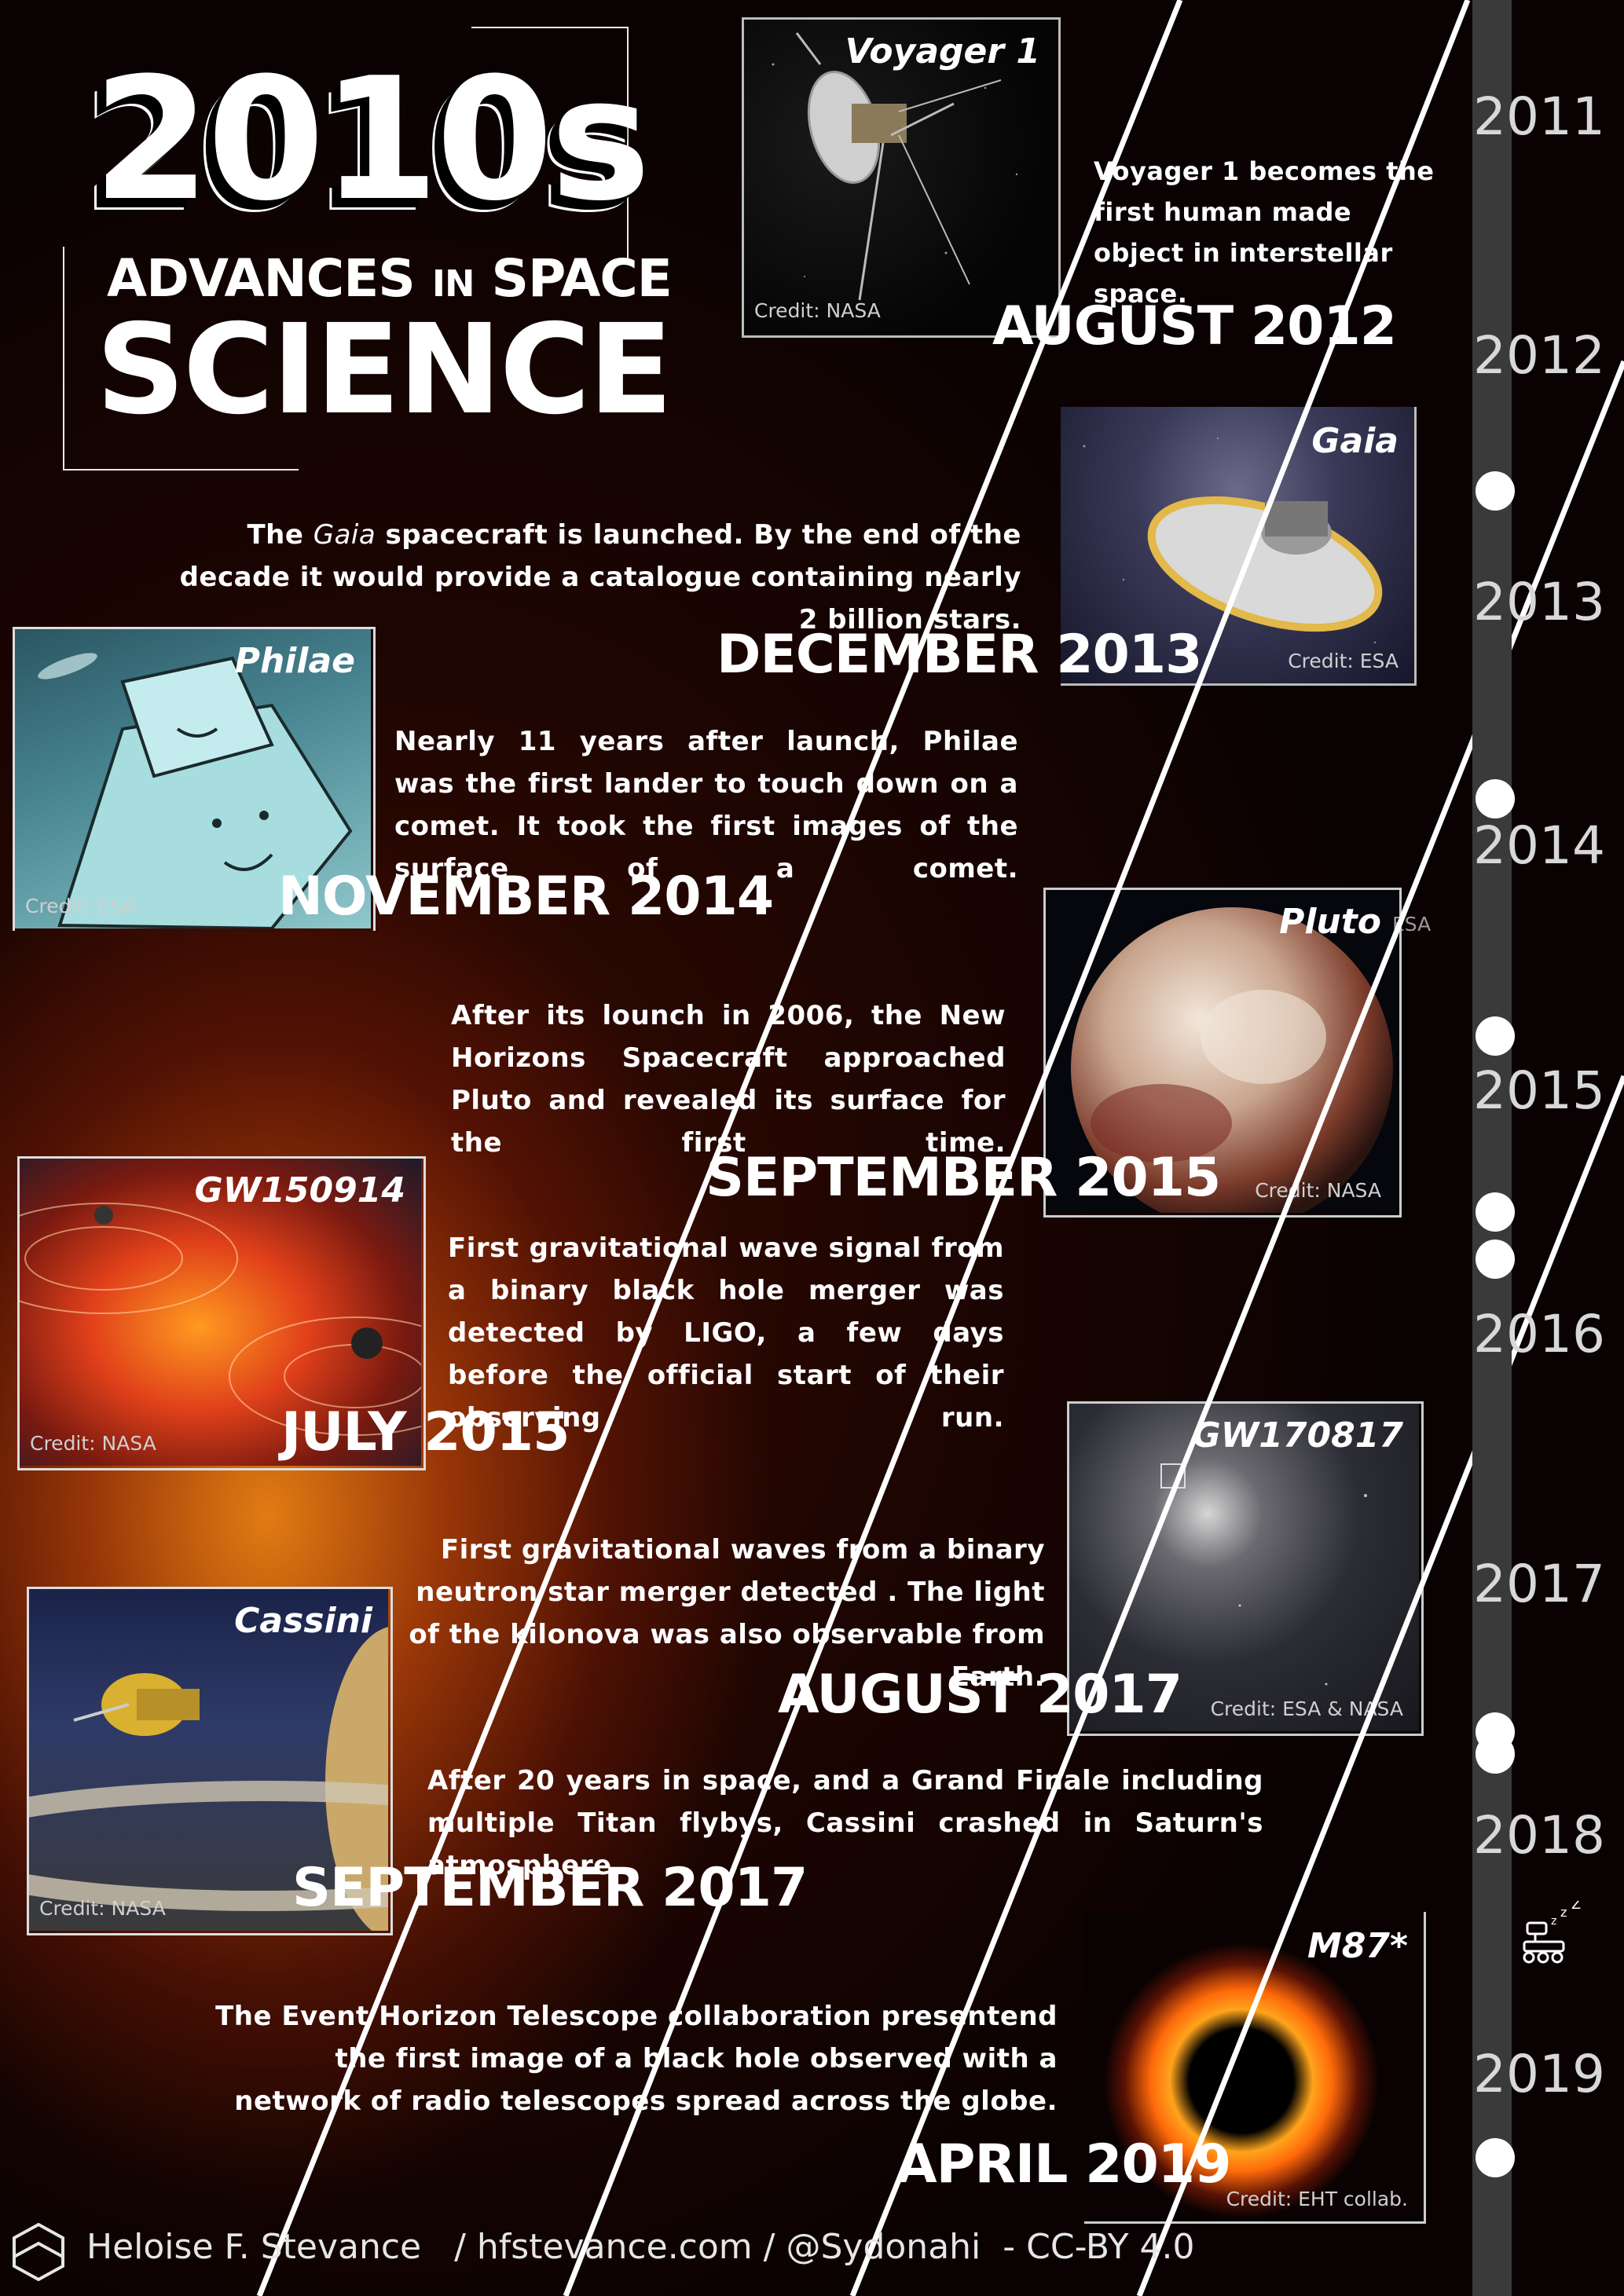 The height and width of the screenshot is (2296, 1624). I want to click on footer-author: Heloise F. Stevance, so click(254, 2247).